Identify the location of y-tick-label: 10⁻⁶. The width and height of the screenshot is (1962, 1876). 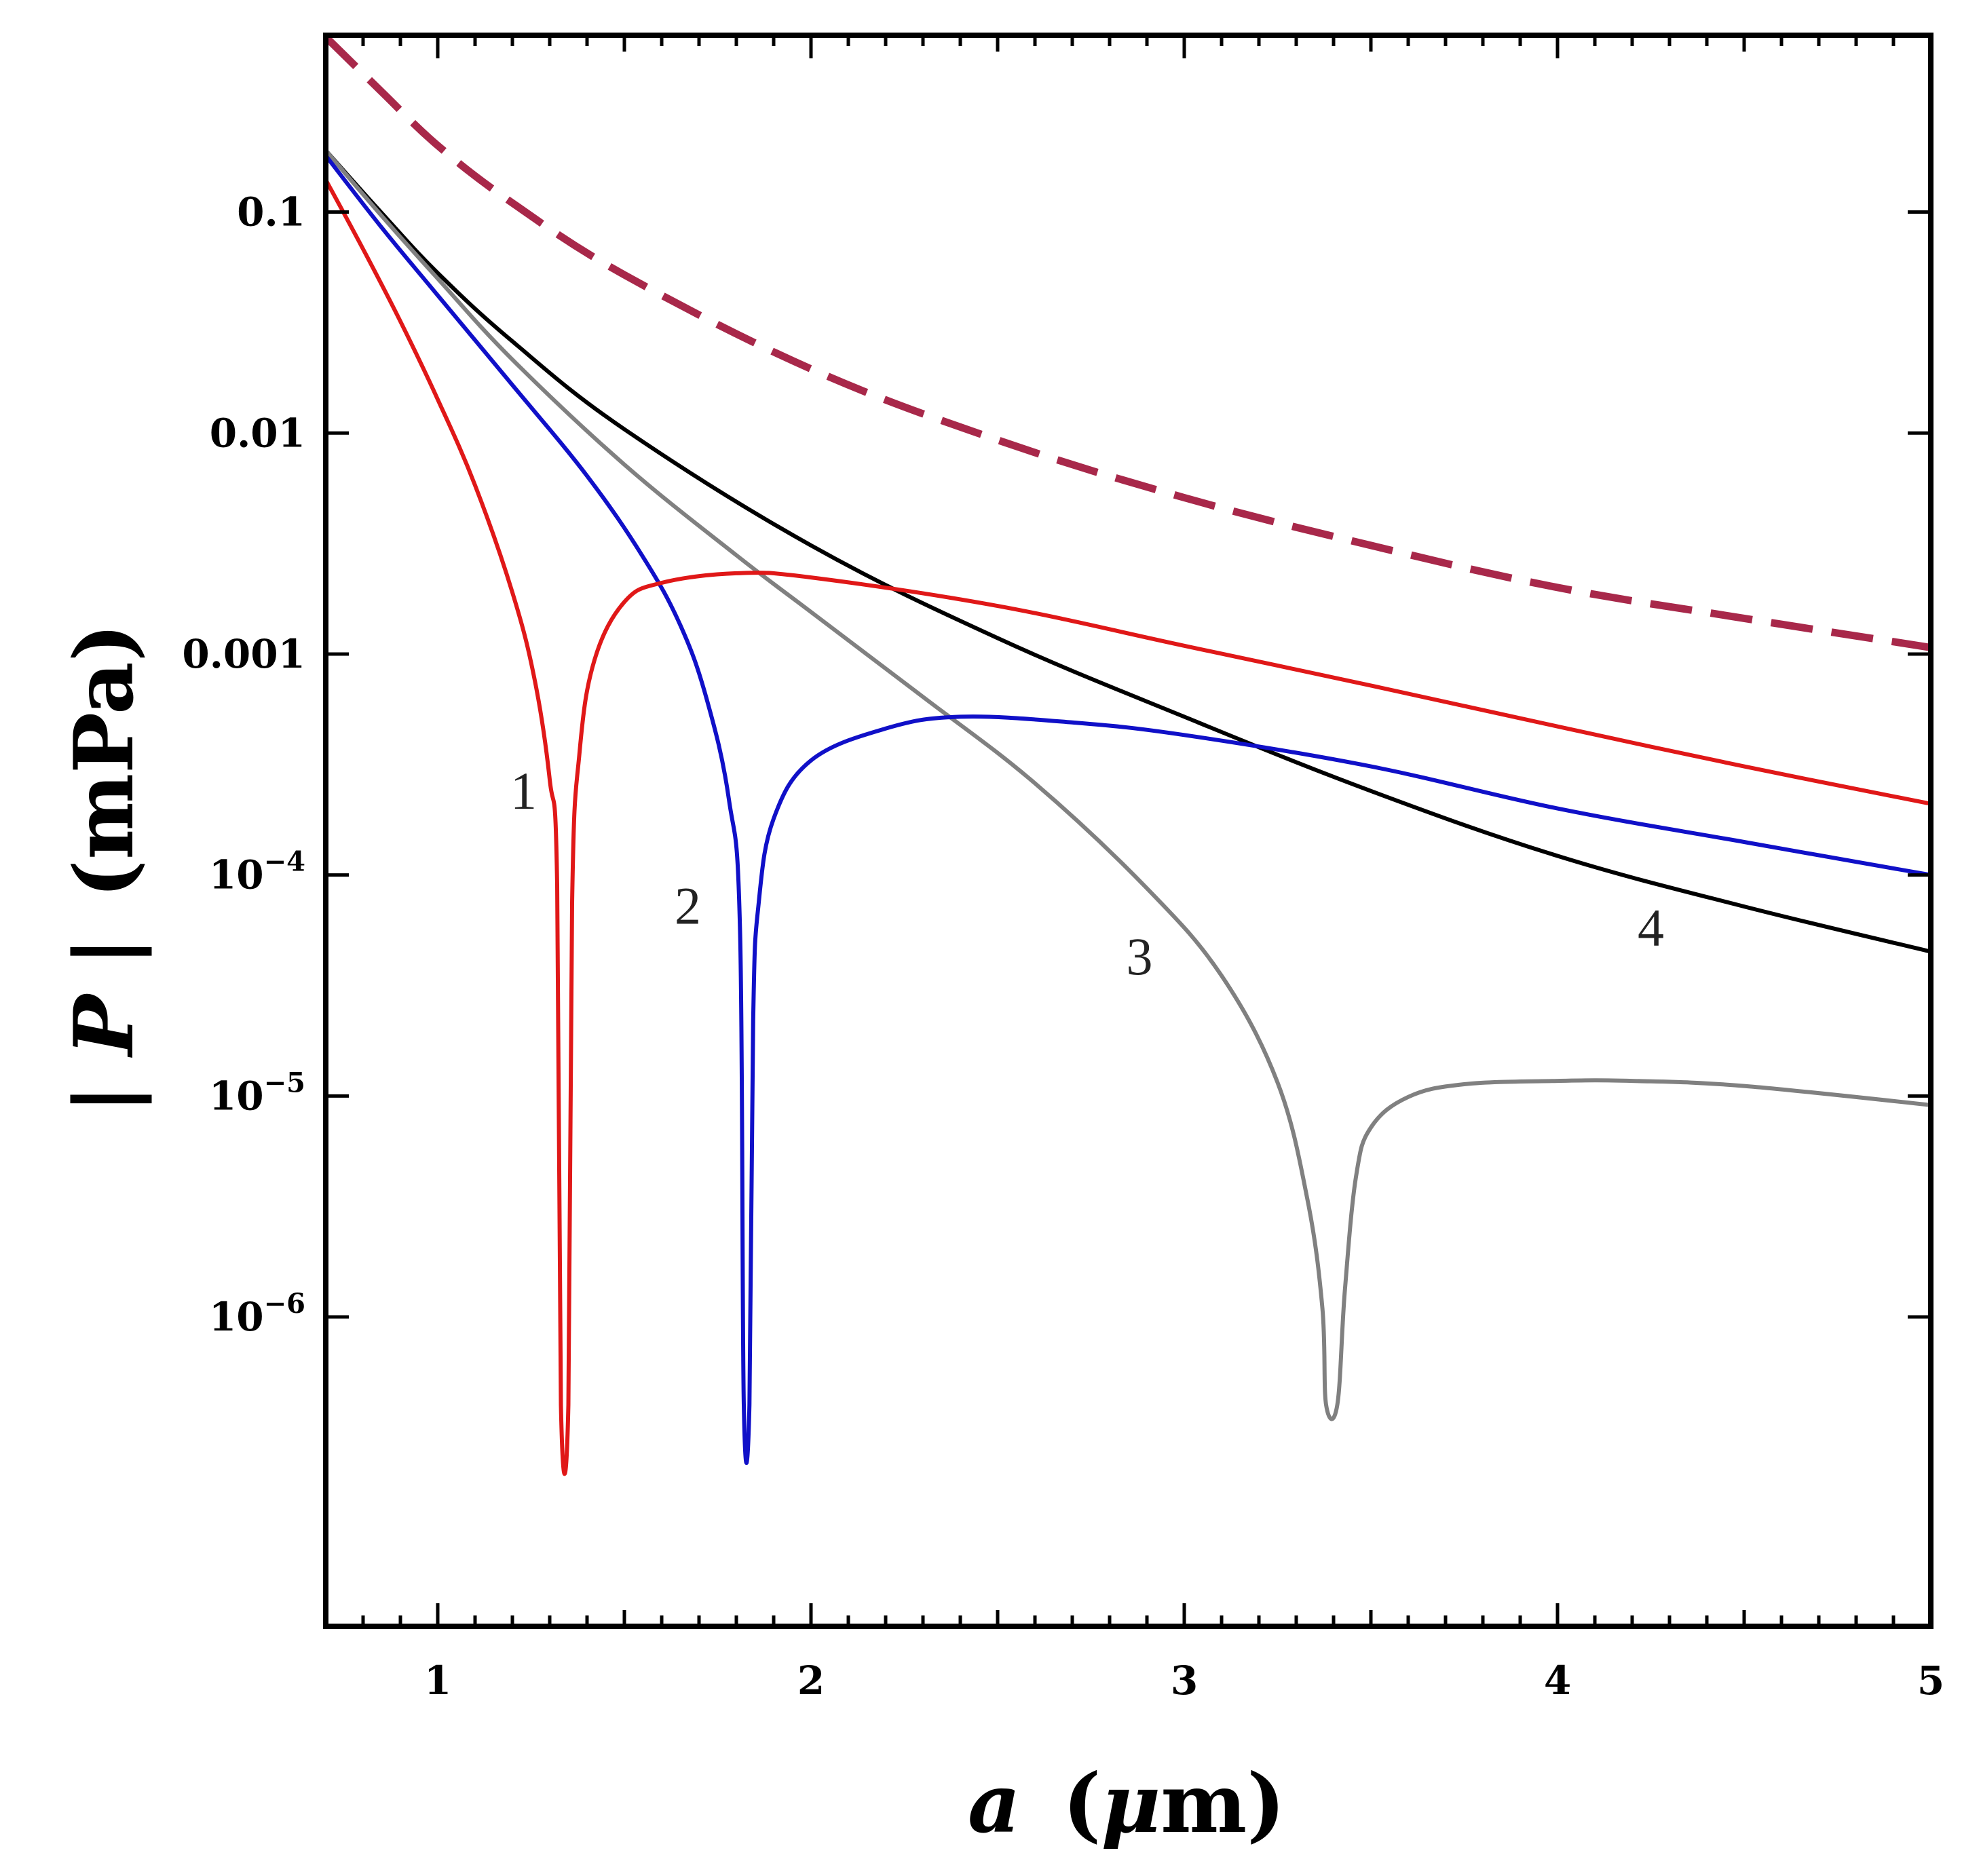
(257, 1314).